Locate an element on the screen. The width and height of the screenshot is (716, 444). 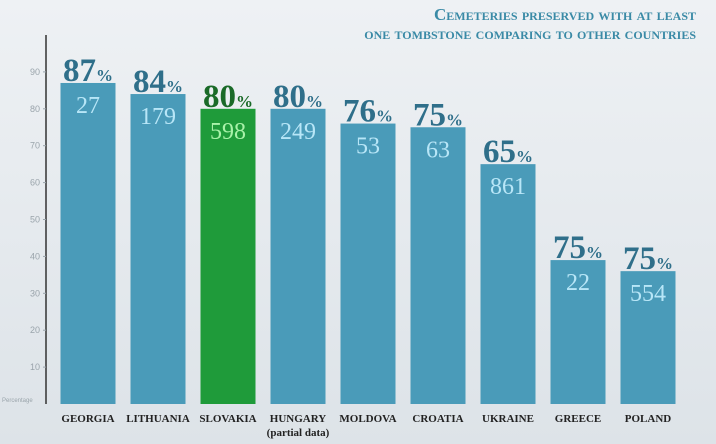
count-label: 27 is located at coordinates (88, 106).